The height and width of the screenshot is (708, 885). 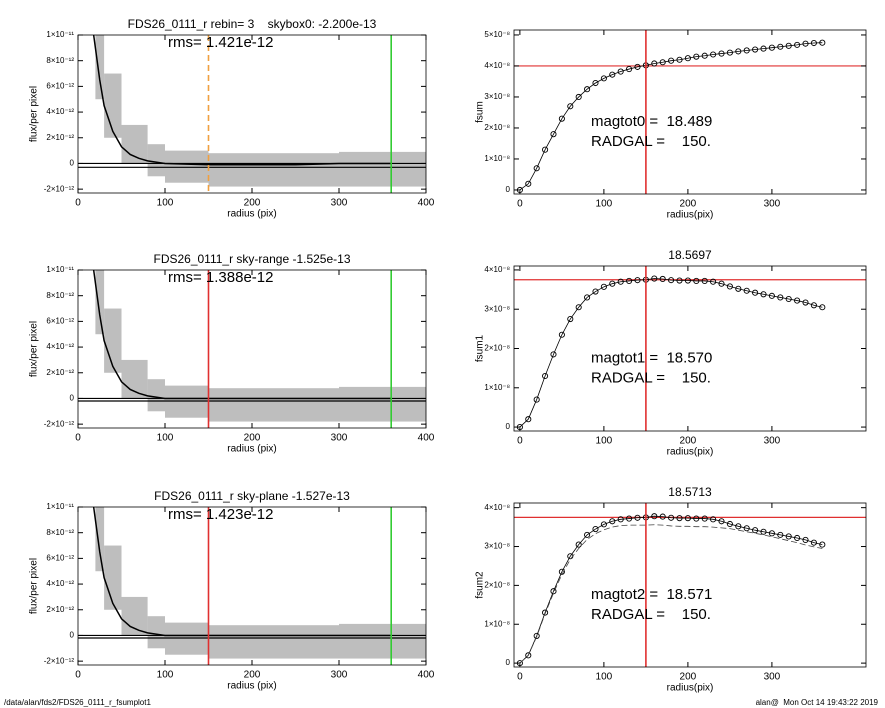 What do you see at coordinates (651, 594) in the screenshot?
I see `annotation: magtot2 = 18.571` at bounding box center [651, 594].